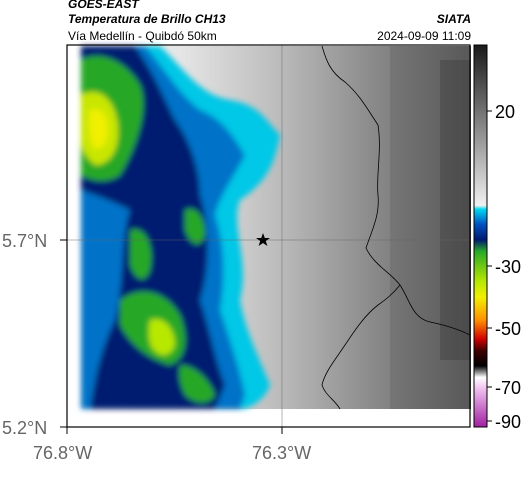  Describe the element at coordinates (103, 5) in the screenshot. I see `satellite-title: GOES-EAST` at that location.